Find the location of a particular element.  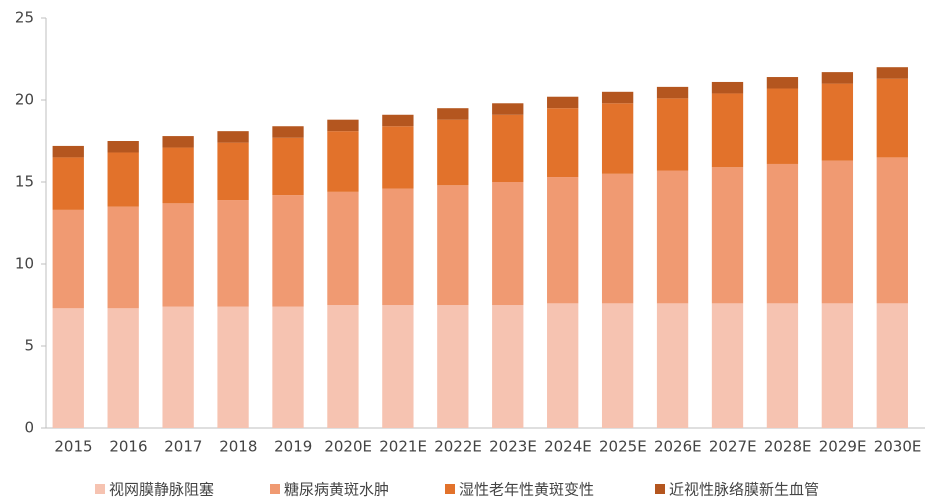

legend-label: 近视性脉络膜新生血管 is located at coordinates (744, 490).